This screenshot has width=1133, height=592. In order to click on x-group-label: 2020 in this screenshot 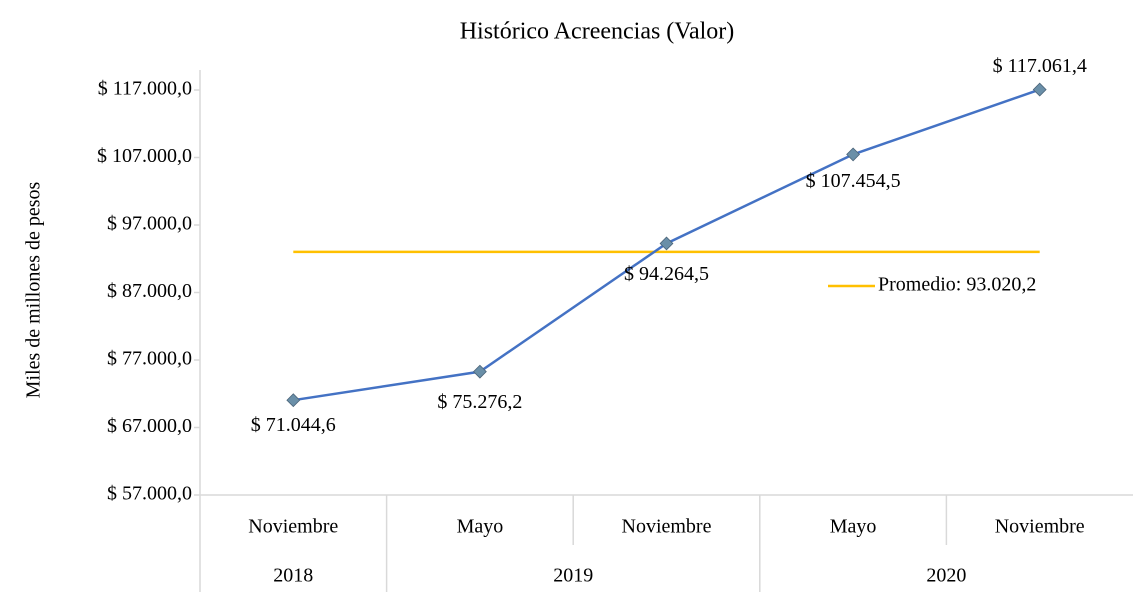, I will do `click(946, 576)`.